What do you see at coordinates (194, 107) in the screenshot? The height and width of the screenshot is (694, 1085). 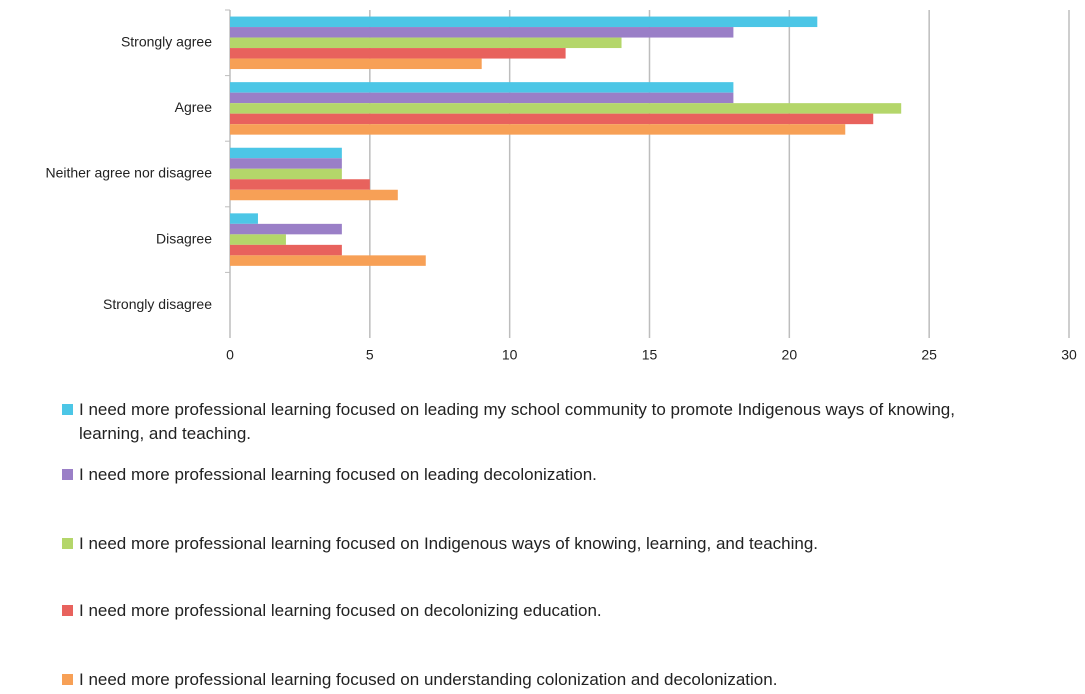 I see `y-tick-label: Agree` at bounding box center [194, 107].